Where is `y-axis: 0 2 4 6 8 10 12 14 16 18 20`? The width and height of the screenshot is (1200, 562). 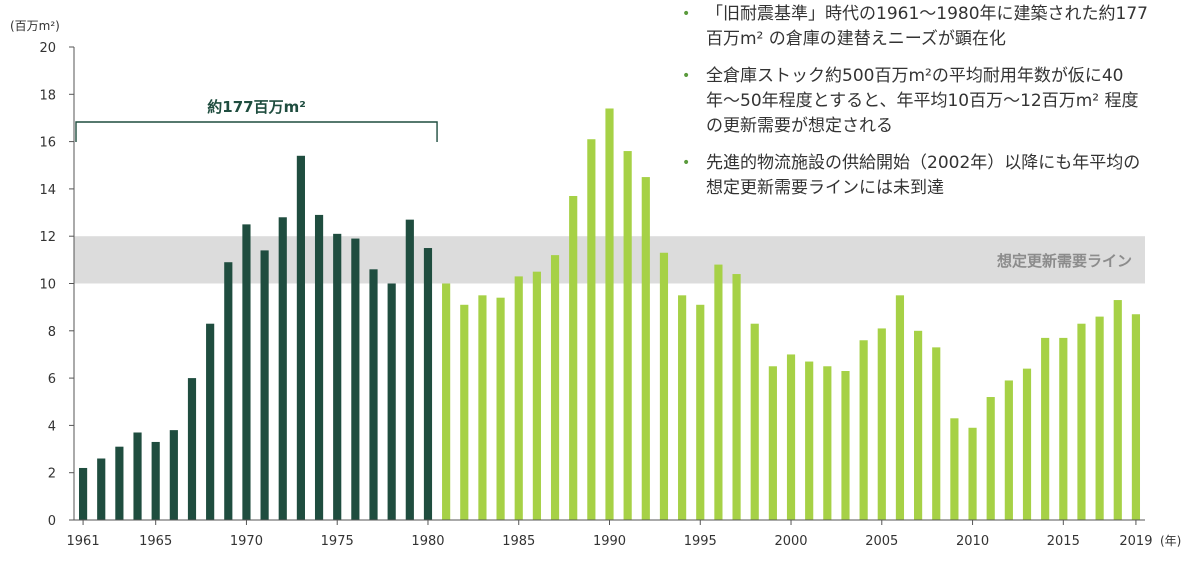
y-axis: 0 2 4 6 8 10 12 14 16 18 20 is located at coordinates (57, 285).